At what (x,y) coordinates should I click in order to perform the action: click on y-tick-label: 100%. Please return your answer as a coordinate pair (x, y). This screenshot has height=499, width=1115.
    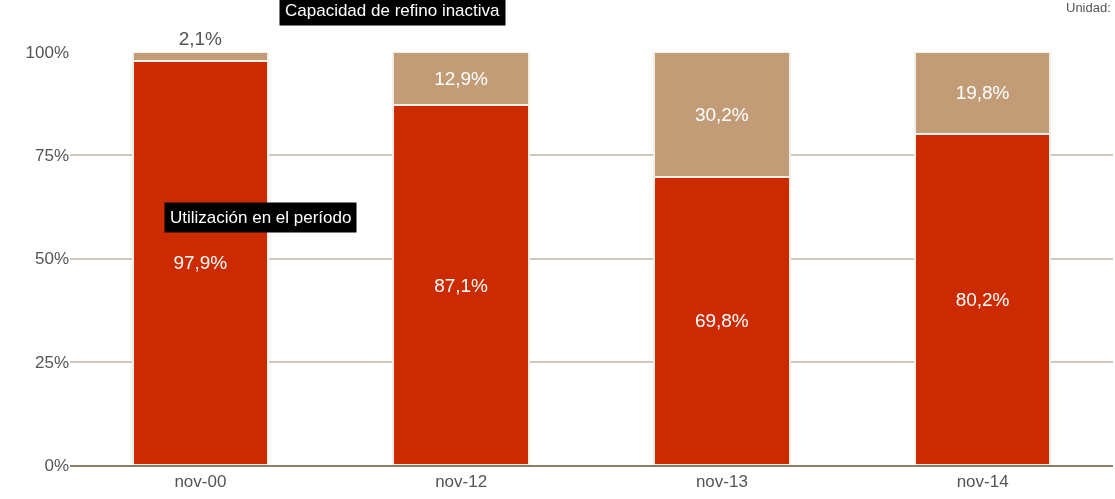
    Looking at the image, I should click on (47, 52).